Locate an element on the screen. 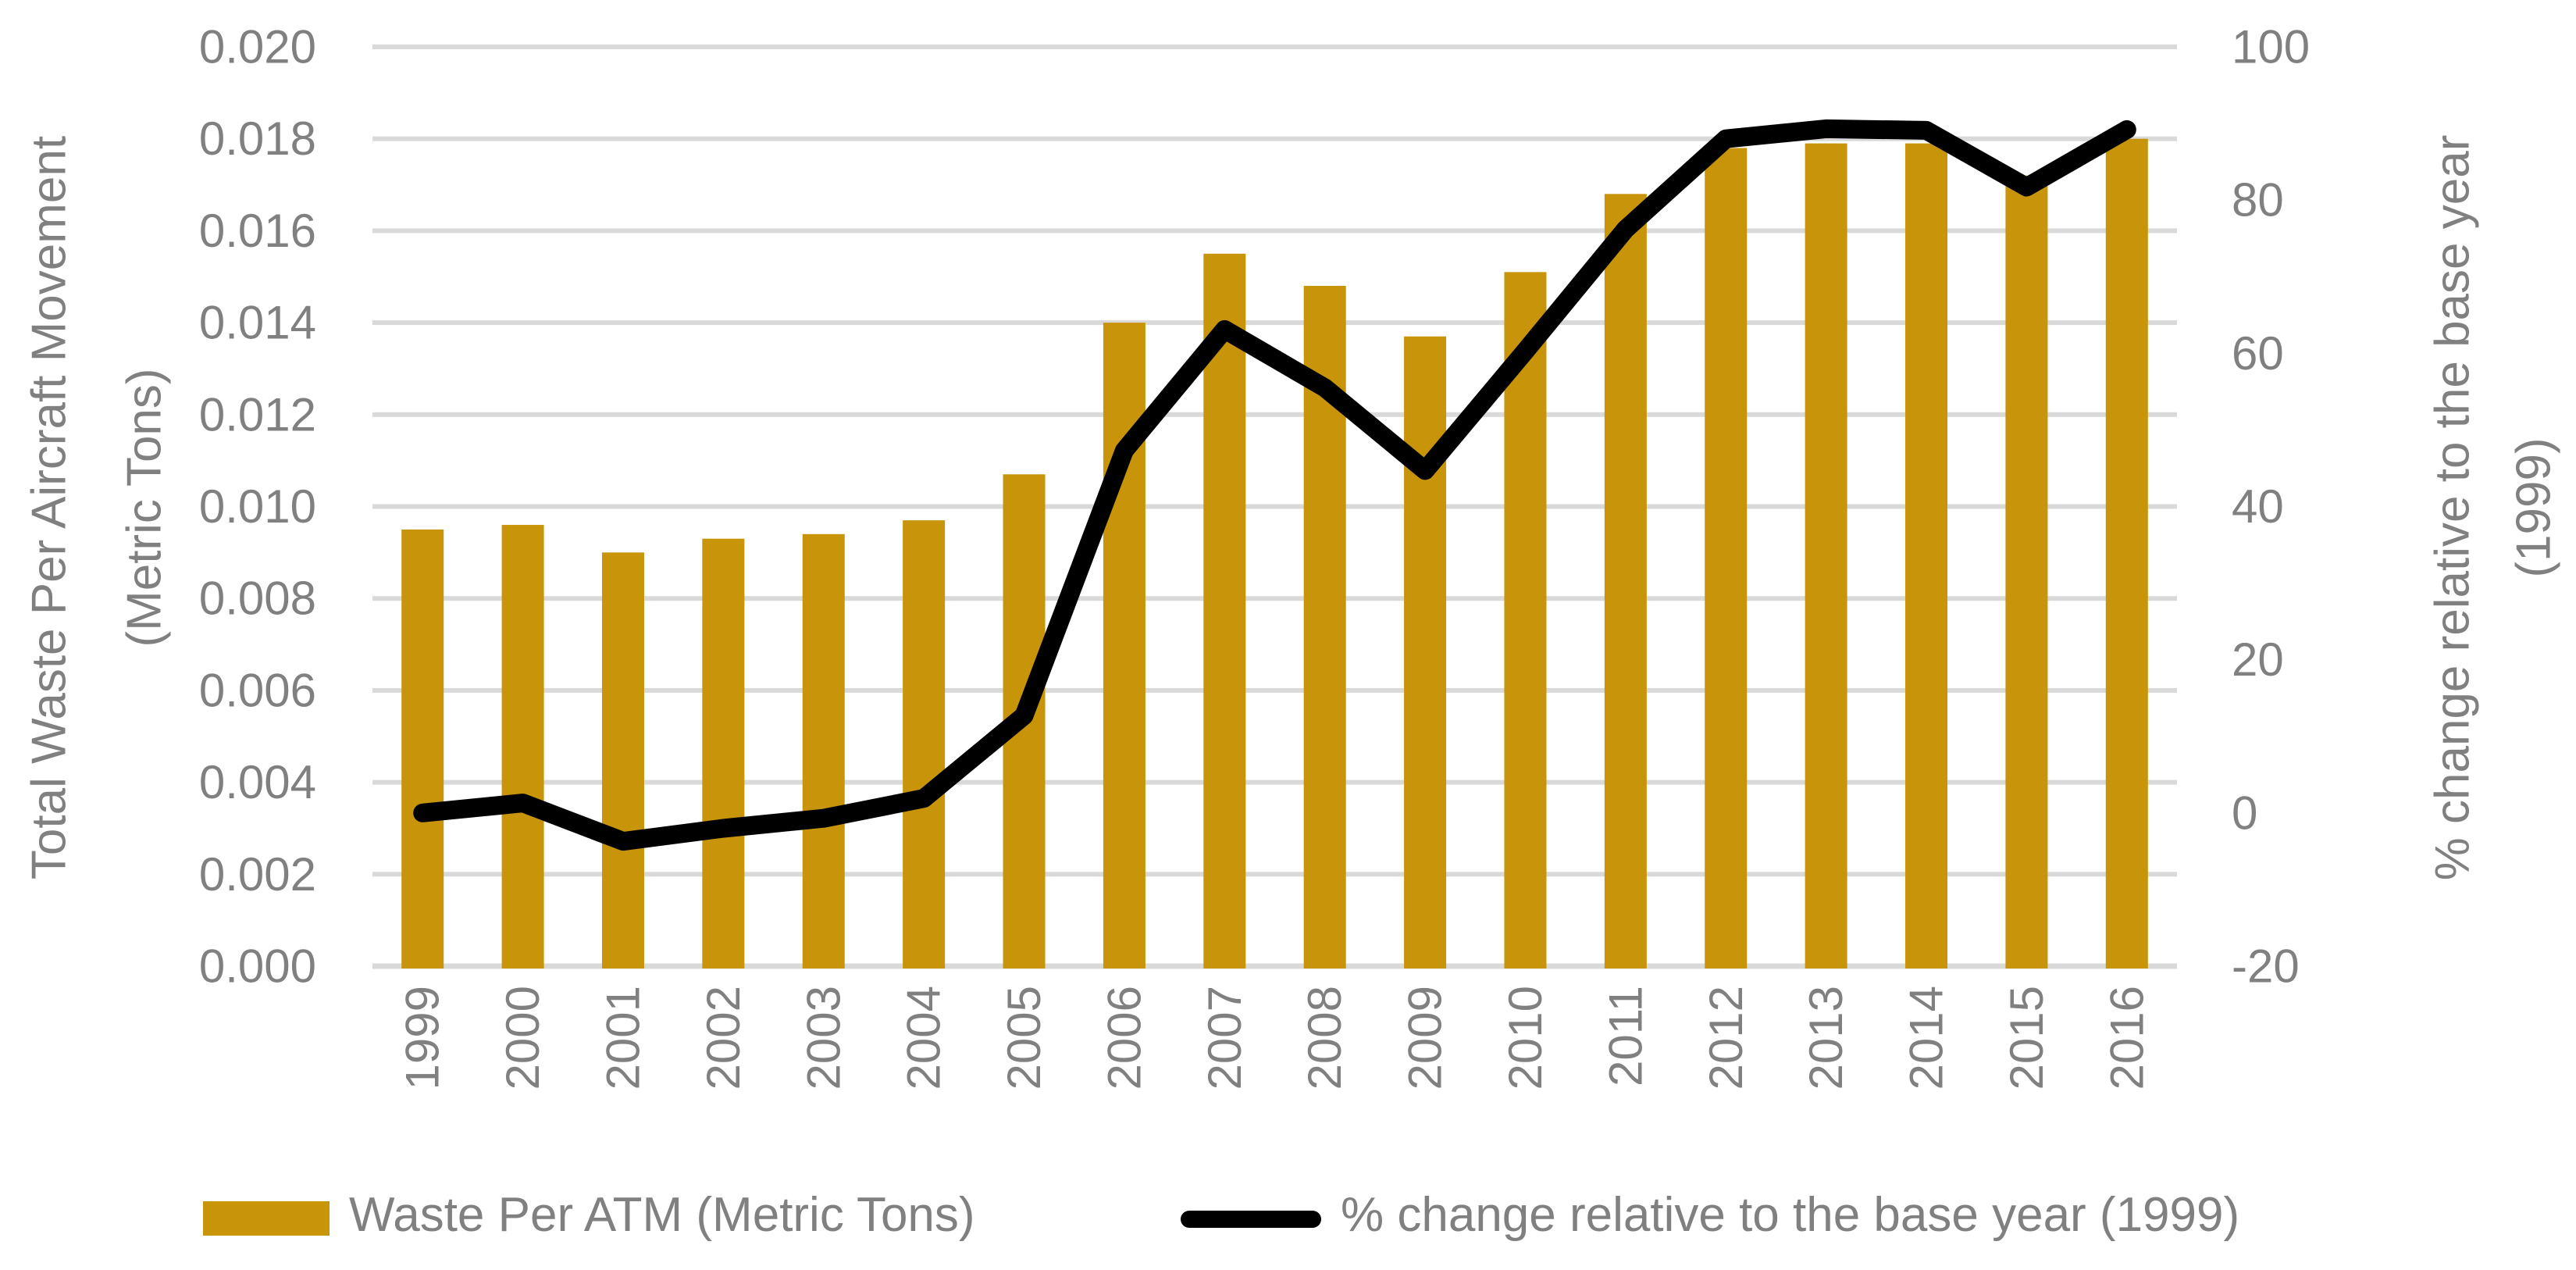 The height and width of the screenshot is (1270, 2576). right-axis-tick-label: 80 is located at coordinates (2258, 200).